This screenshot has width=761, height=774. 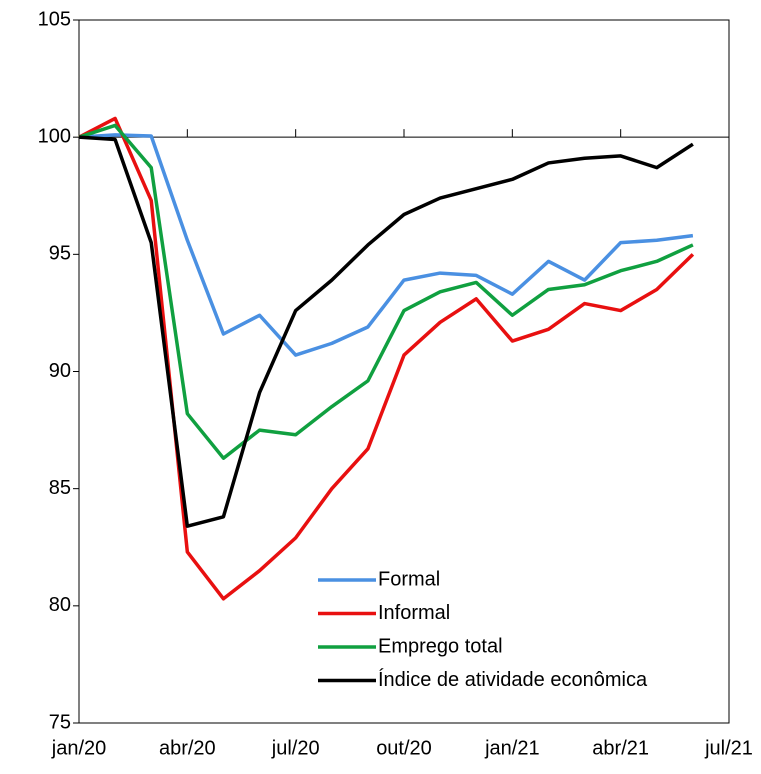 I want to click on x-tick-label: jan/20, so click(x=79, y=748).